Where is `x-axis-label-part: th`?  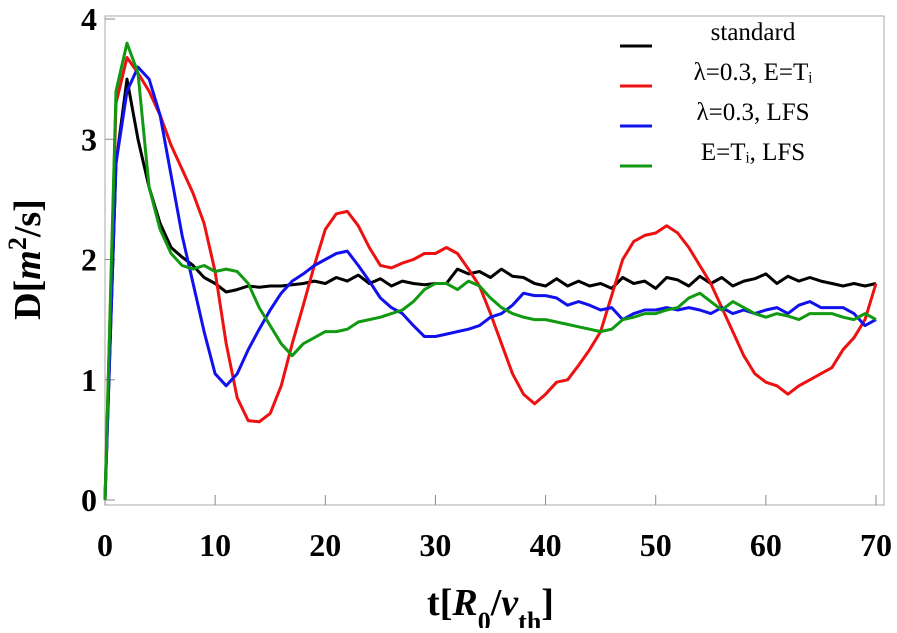 x-axis-label-part: th is located at coordinates (530, 618).